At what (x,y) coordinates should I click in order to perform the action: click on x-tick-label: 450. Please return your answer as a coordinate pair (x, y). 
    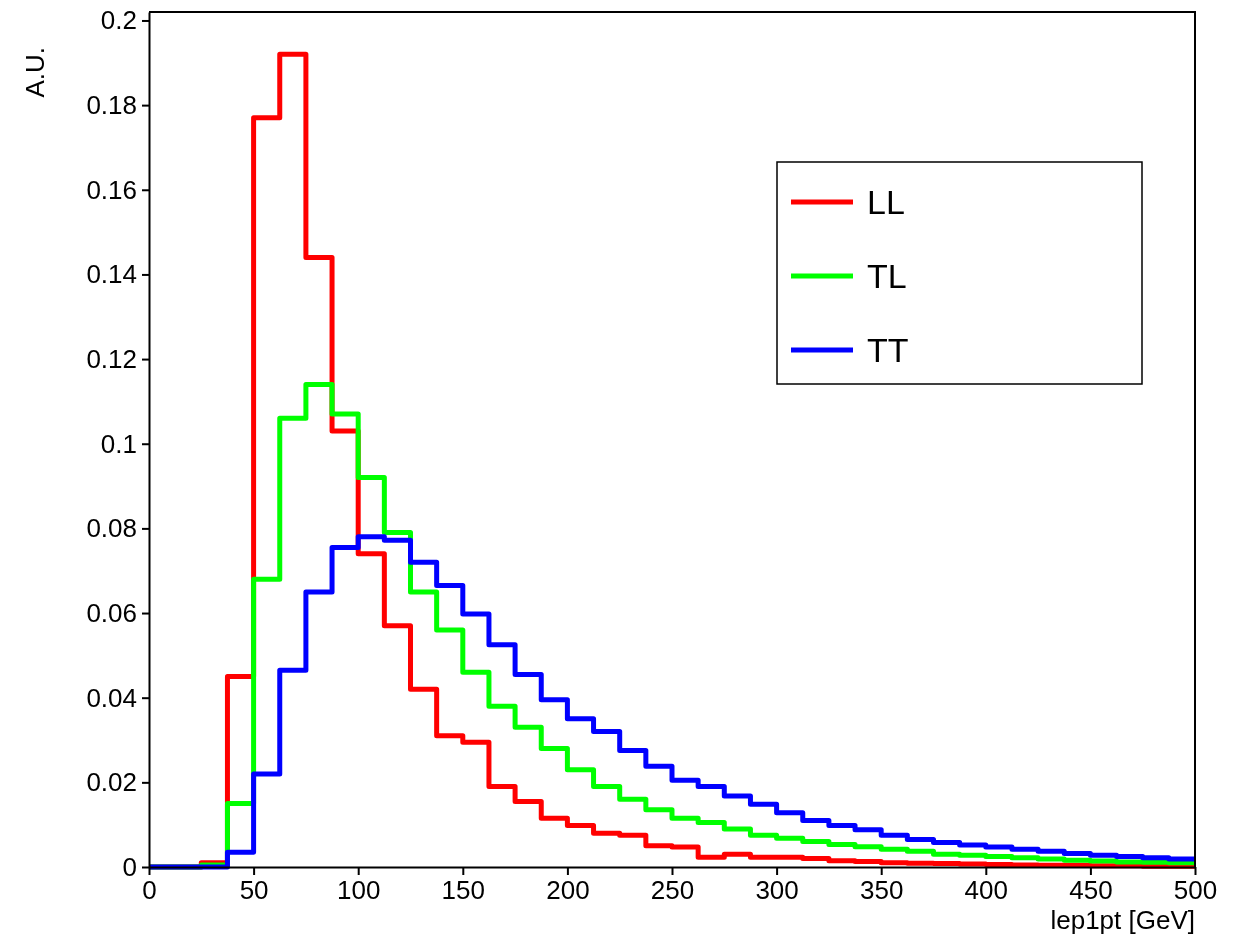
    Looking at the image, I should click on (1091, 890).